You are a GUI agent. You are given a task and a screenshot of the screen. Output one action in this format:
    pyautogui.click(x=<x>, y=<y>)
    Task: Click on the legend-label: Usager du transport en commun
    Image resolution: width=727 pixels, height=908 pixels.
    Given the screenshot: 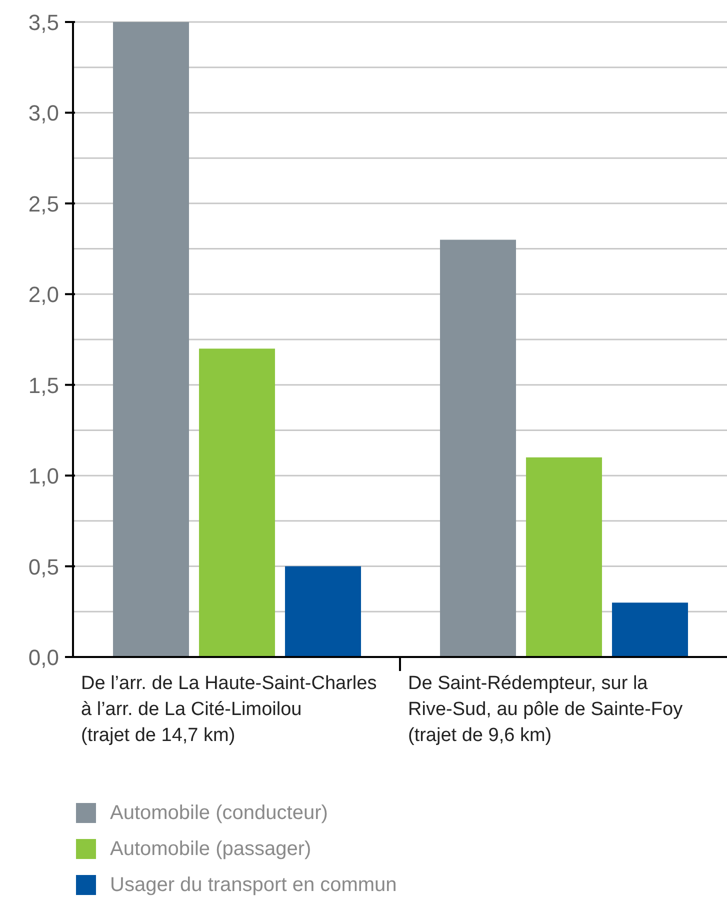 What is the action you would take?
    pyautogui.click(x=253, y=885)
    